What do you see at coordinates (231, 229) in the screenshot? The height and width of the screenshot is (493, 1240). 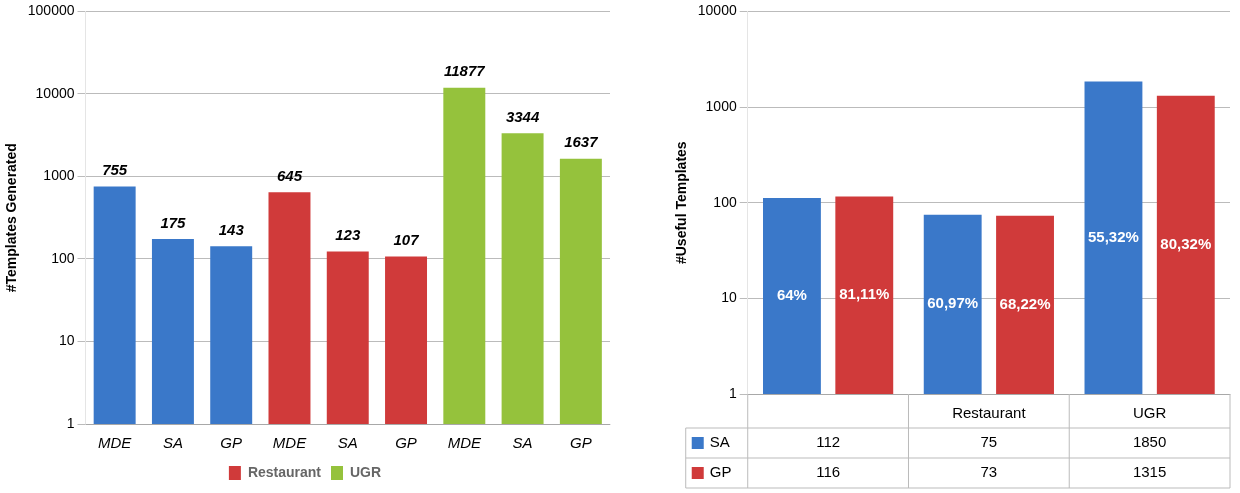 I see `data-label: 143` at bounding box center [231, 229].